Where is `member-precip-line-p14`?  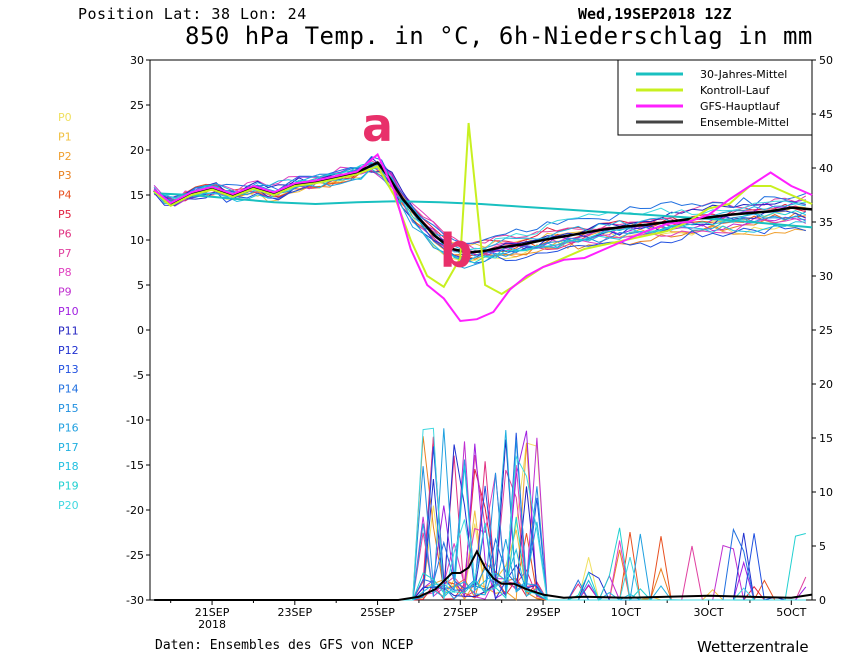
member-precip-line-p14 is located at coordinates (480, 564).